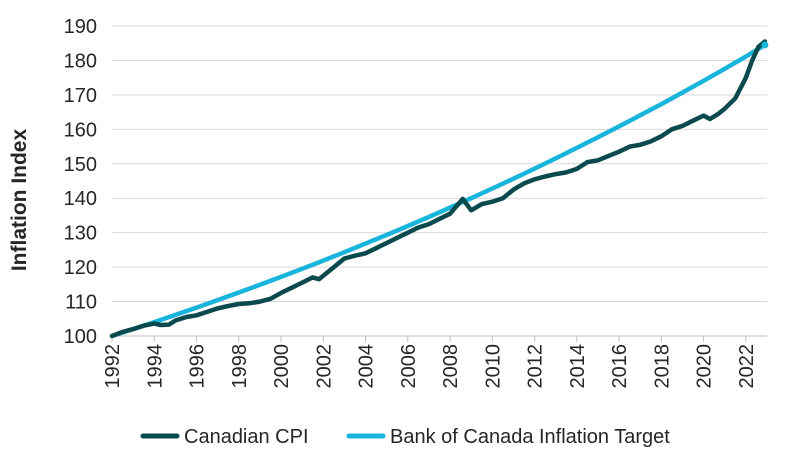 The width and height of the screenshot is (786, 460). What do you see at coordinates (19, 200) in the screenshot?
I see `y-axis-title: Inflation Index` at bounding box center [19, 200].